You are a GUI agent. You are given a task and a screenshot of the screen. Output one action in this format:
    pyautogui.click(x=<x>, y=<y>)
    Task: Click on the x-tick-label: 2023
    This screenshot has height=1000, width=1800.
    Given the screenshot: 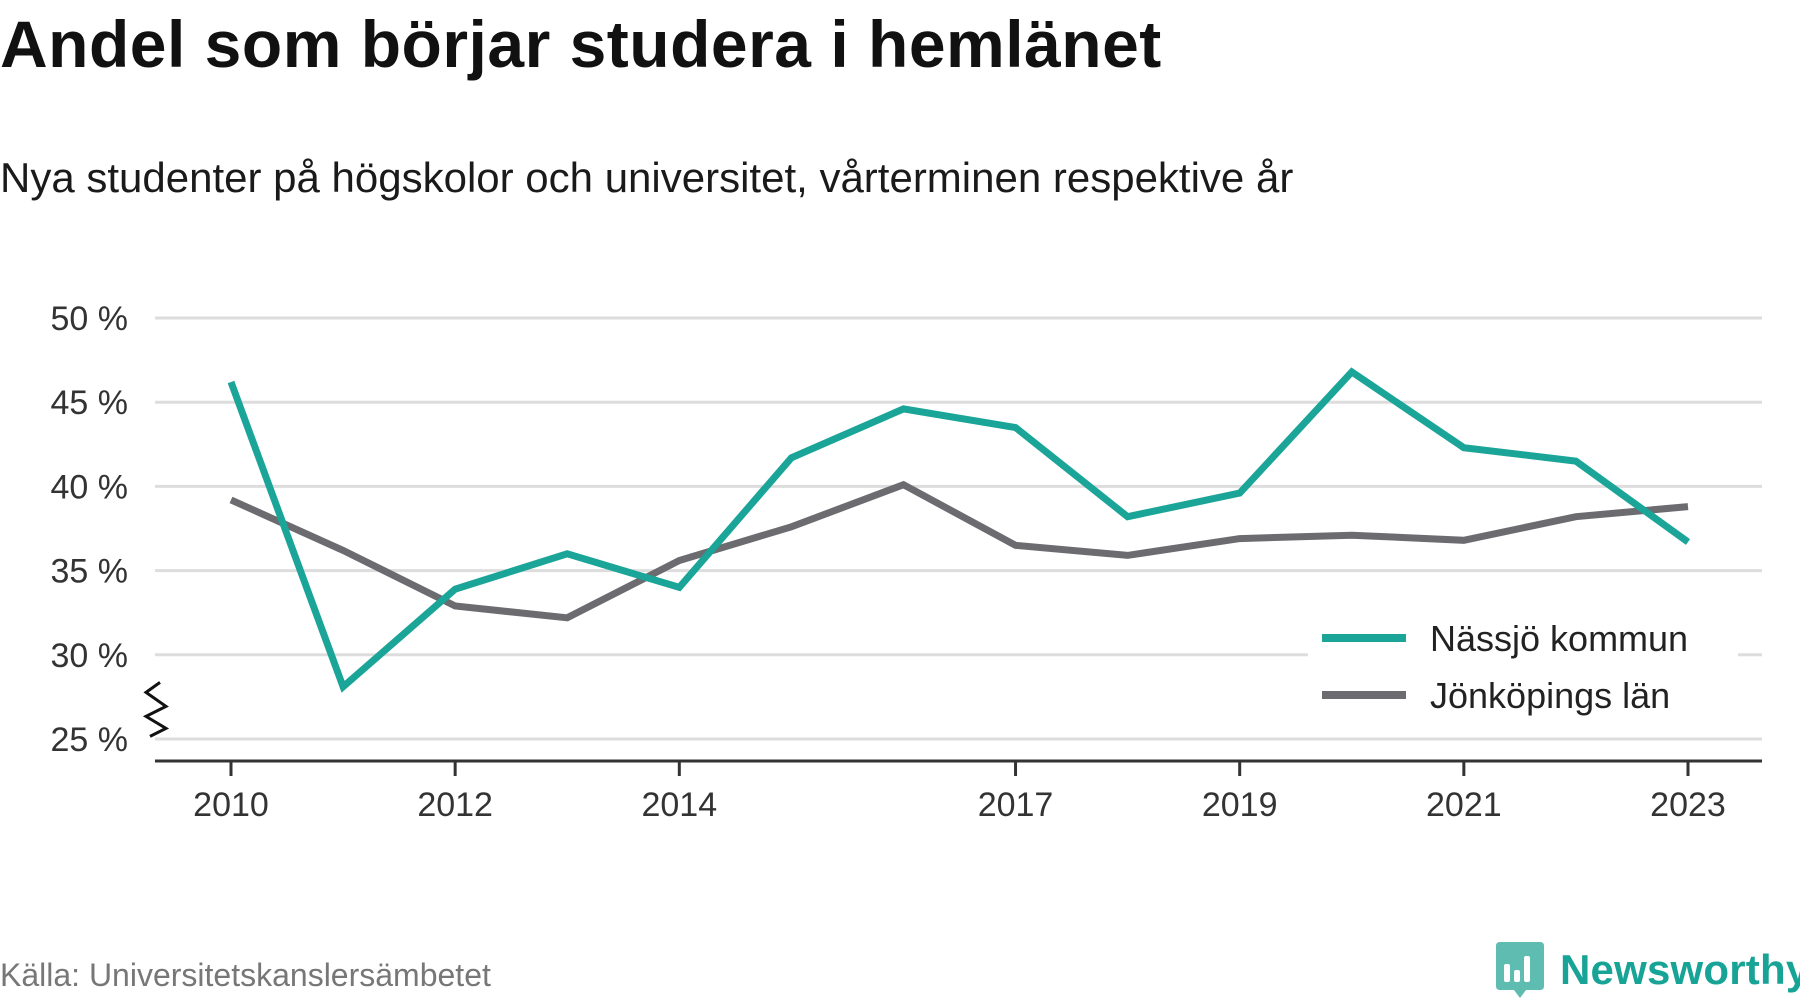 What is the action you would take?
    pyautogui.click(x=1688, y=805)
    